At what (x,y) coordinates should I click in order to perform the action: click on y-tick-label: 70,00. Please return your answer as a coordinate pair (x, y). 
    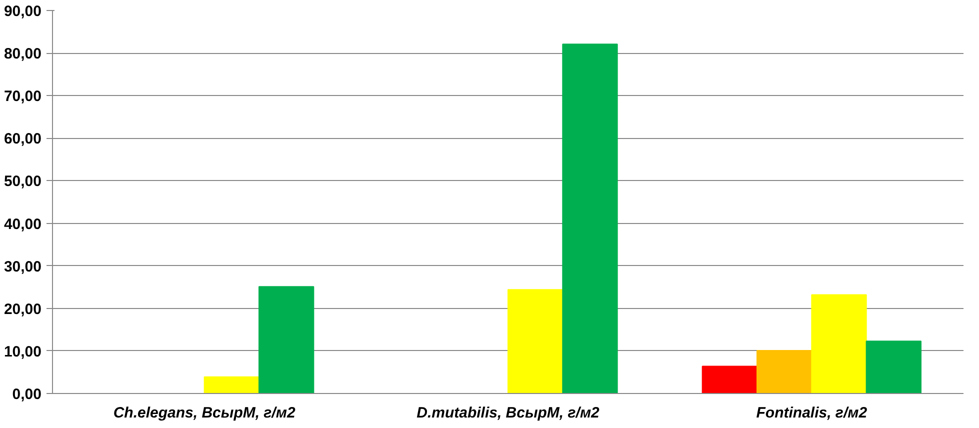
    Looking at the image, I should click on (23, 97).